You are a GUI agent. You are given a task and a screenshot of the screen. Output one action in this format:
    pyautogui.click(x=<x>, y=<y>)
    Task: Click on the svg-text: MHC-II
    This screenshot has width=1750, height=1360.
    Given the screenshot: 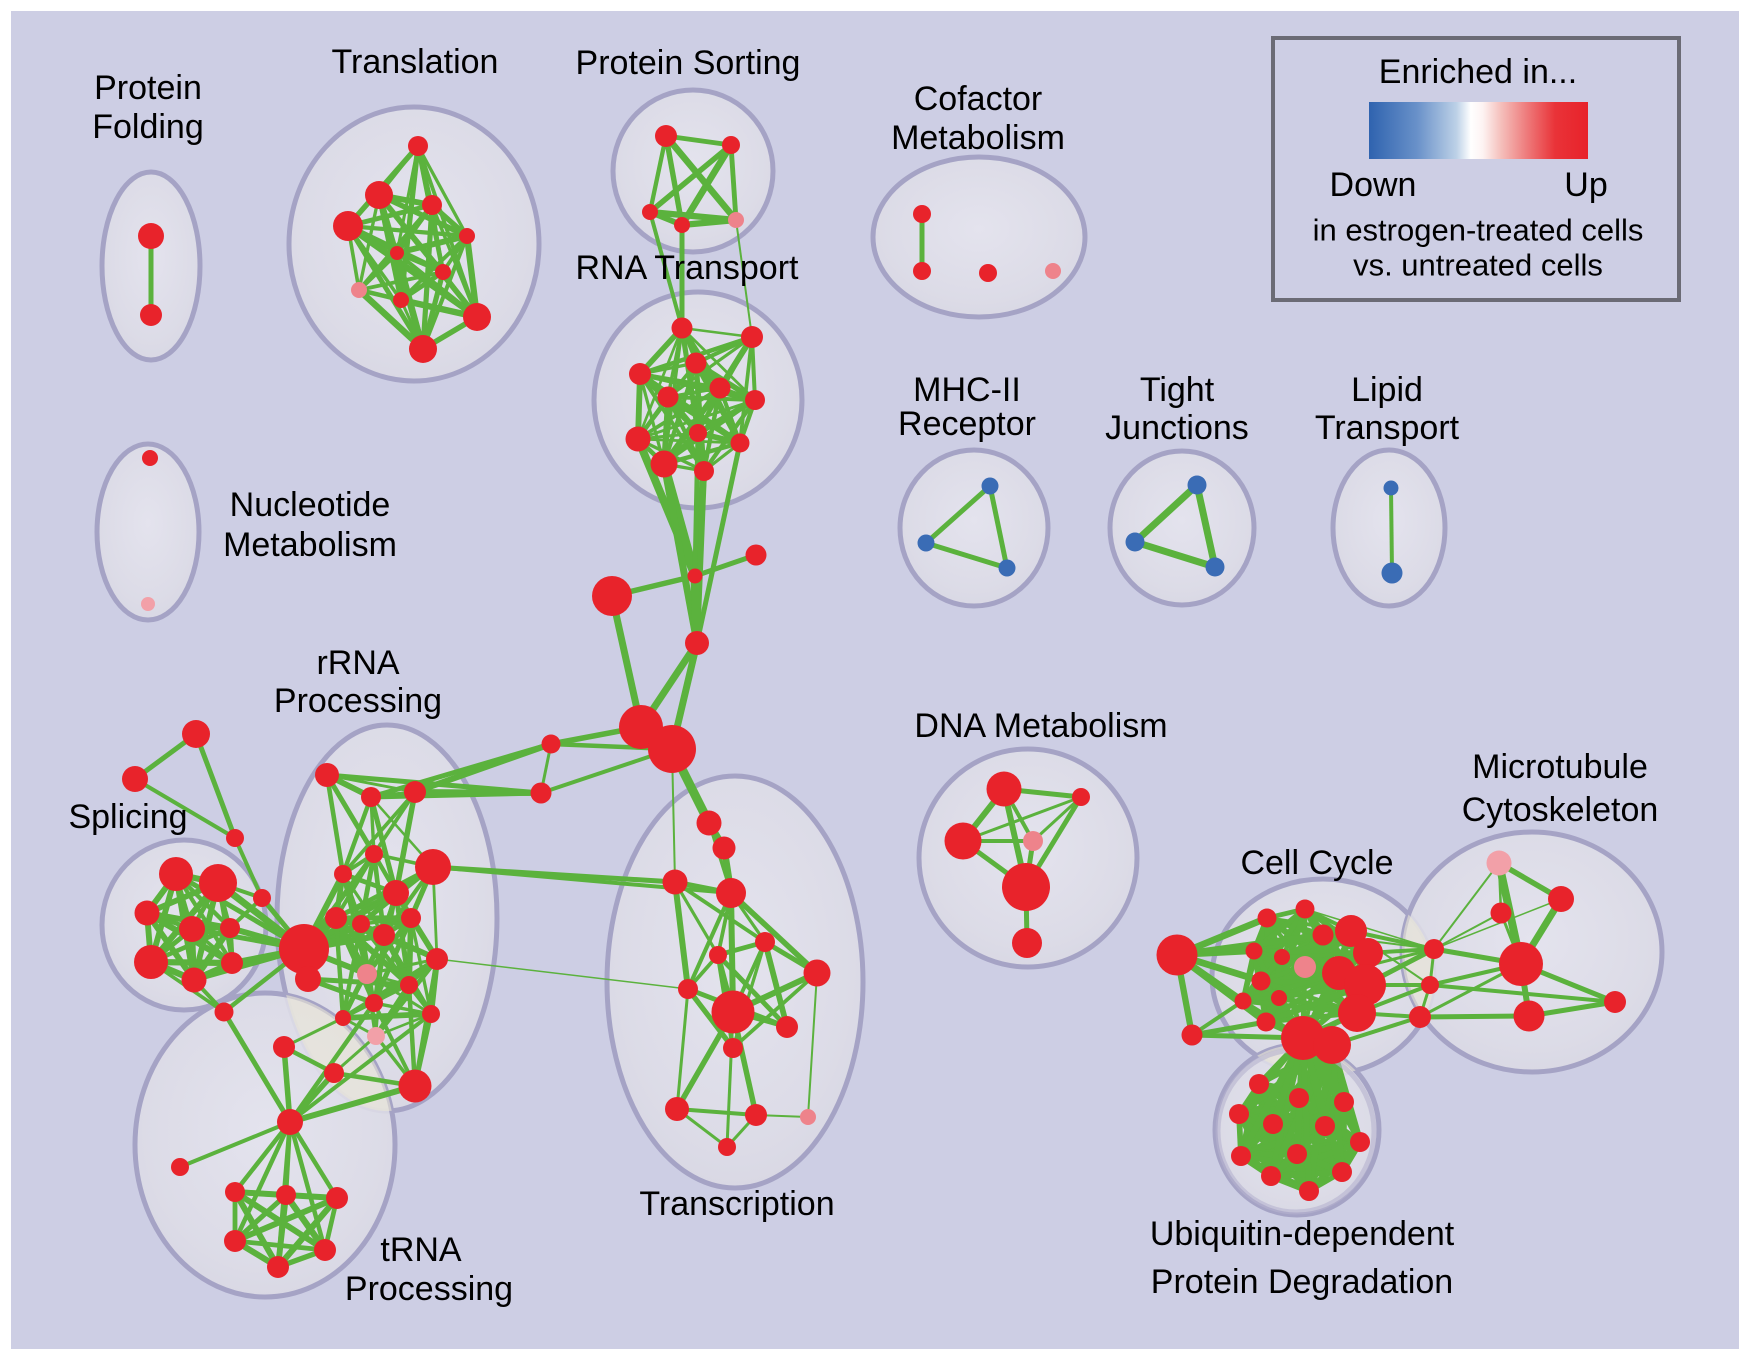 What is the action you would take?
    pyautogui.click(x=967, y=390)
    